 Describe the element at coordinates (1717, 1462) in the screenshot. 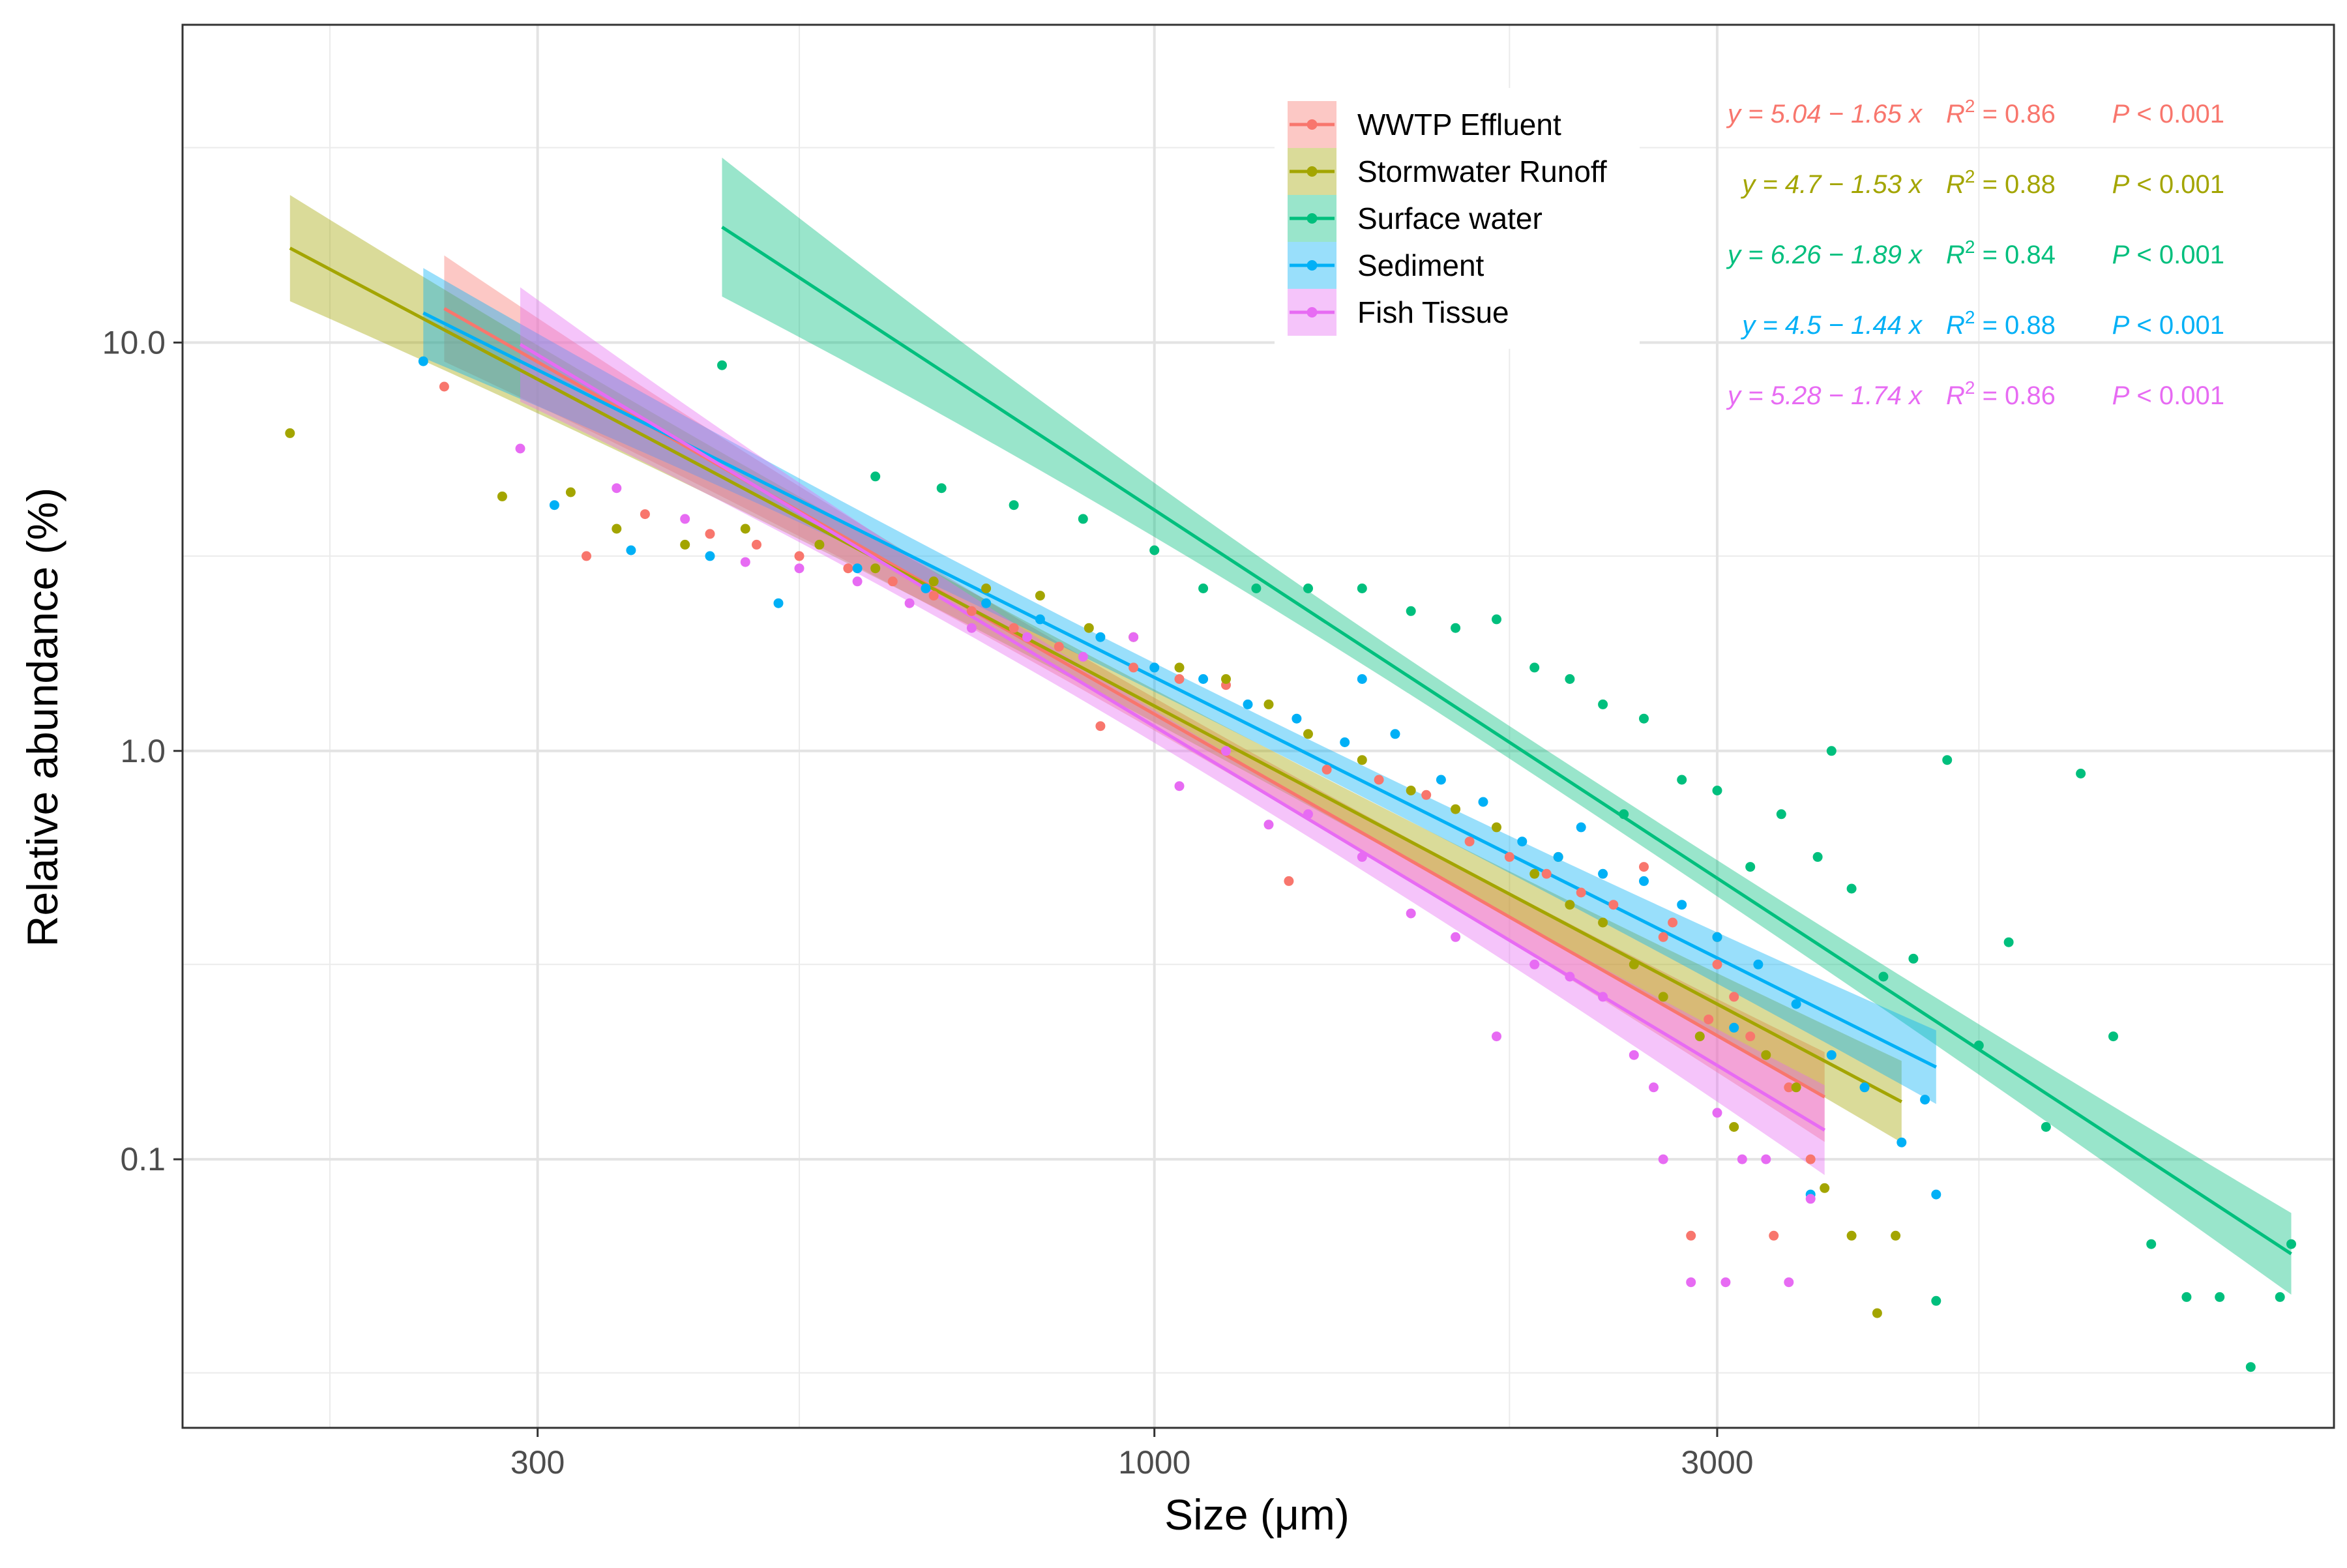

I see `x-tick-label: 3000` at that location.